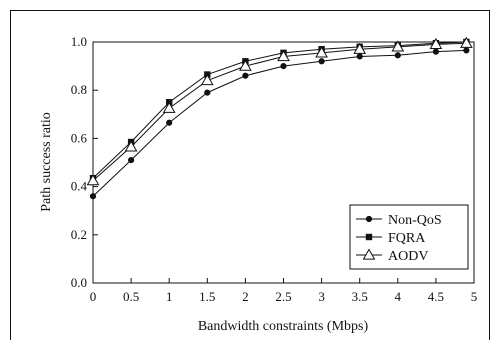  I want to click on y-tick-label: 0.2, so click(79, 234).